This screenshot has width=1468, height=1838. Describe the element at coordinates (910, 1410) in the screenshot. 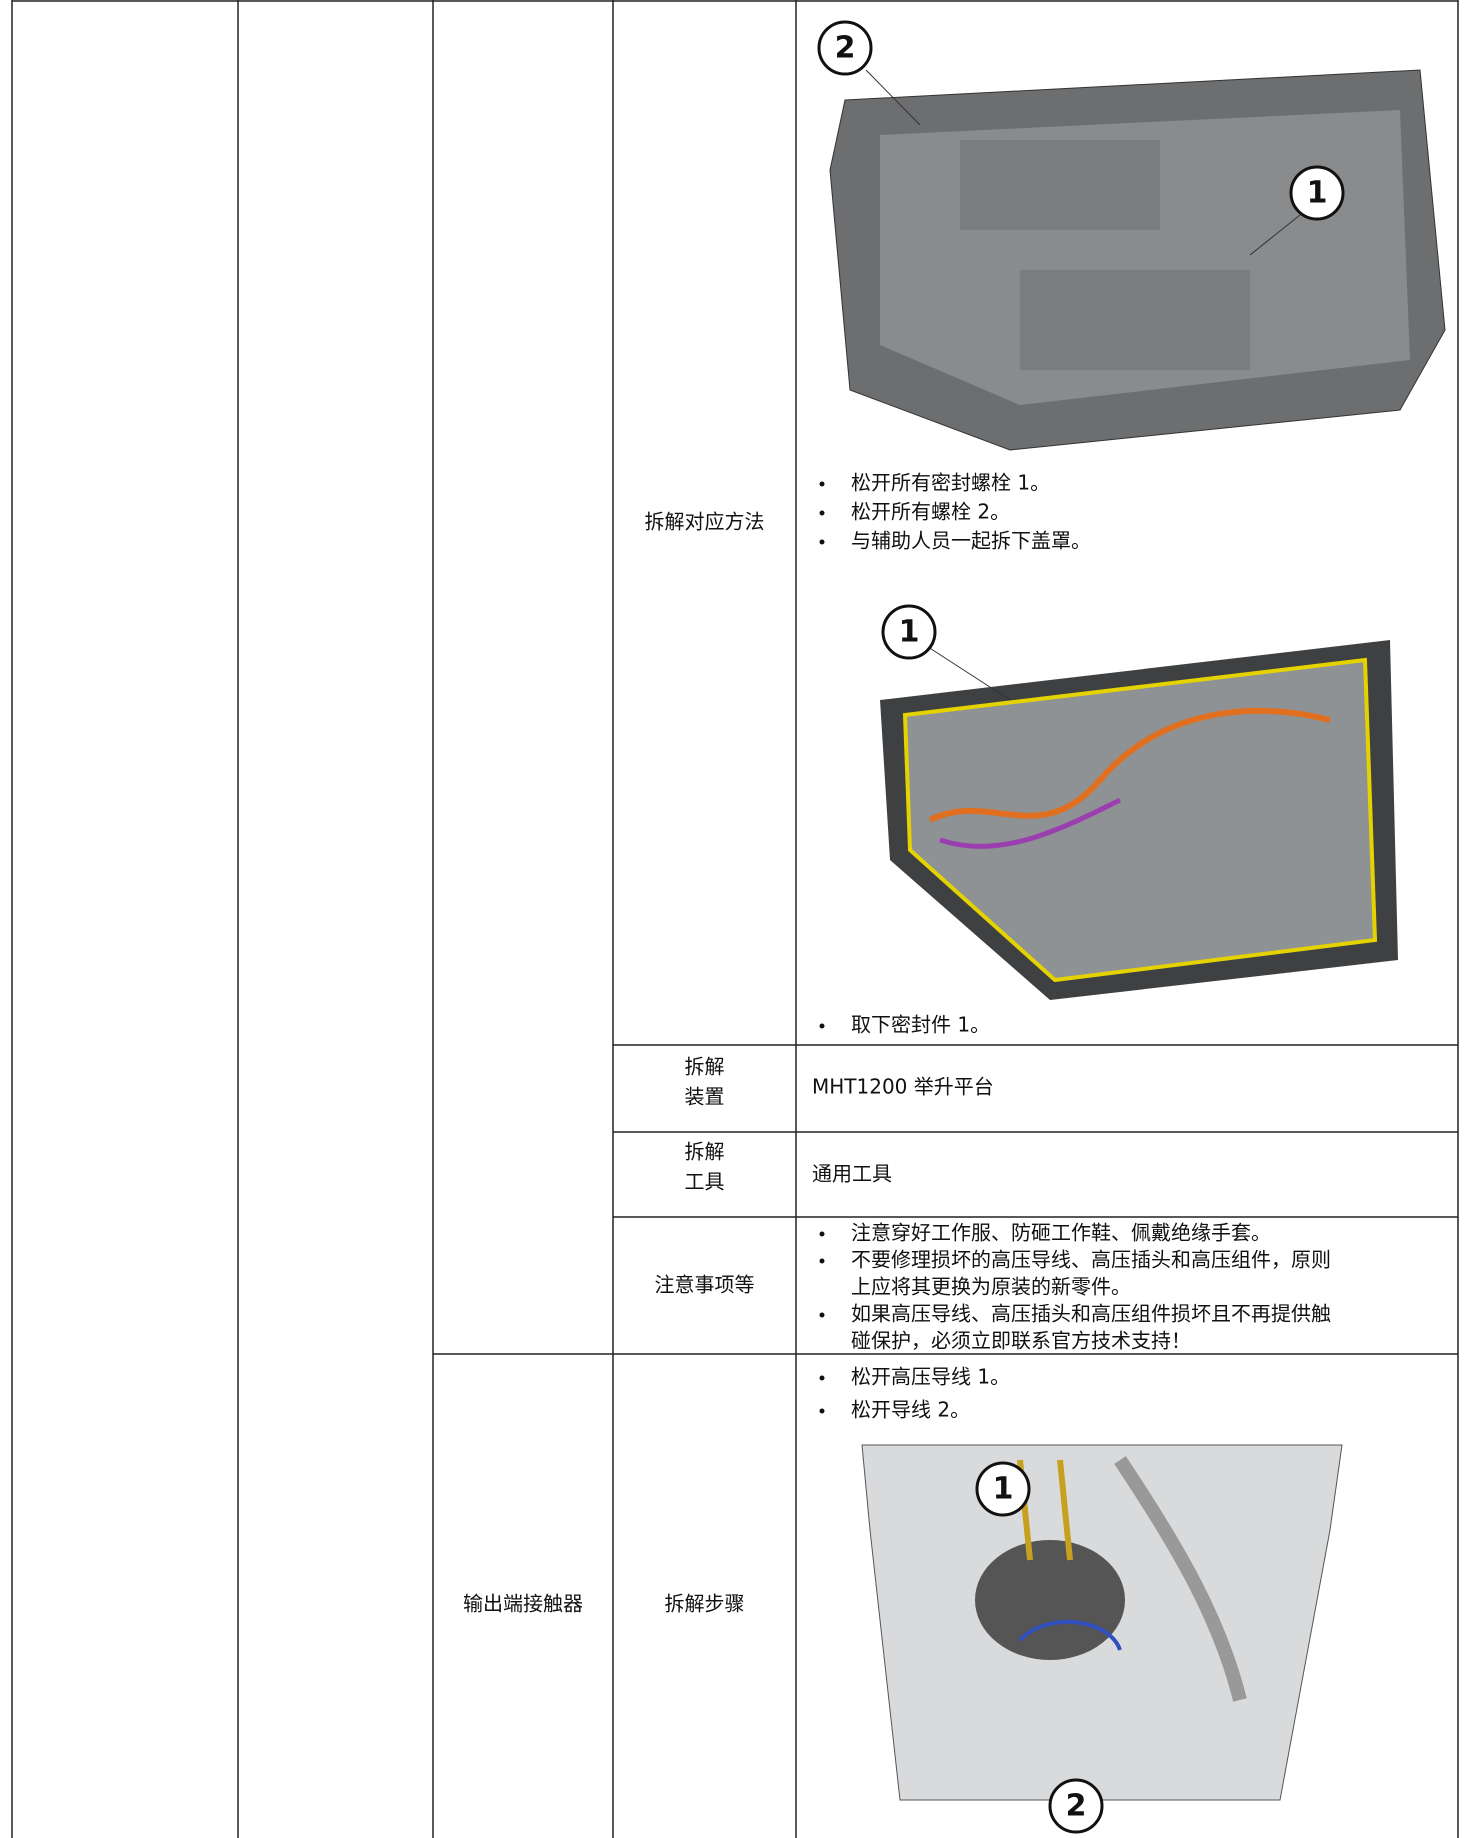

I see `list-item: 松开导线 2。` at that location.